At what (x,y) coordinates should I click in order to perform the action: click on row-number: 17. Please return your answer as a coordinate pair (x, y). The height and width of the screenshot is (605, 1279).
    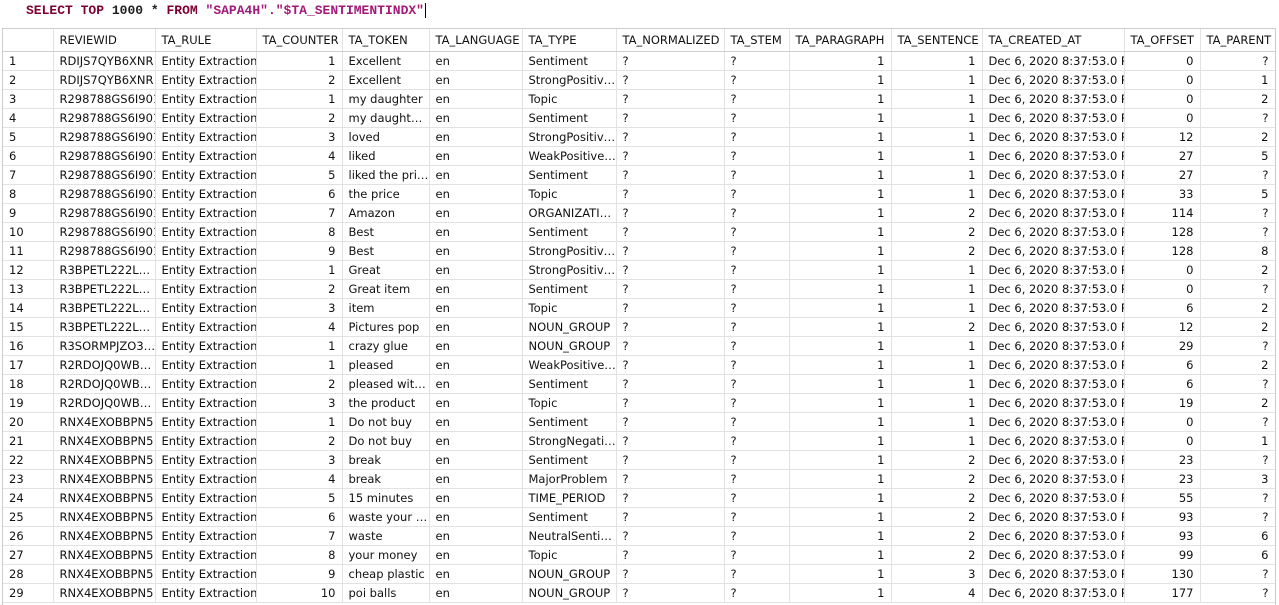
    Looking at the image, I should click on (28, 365).